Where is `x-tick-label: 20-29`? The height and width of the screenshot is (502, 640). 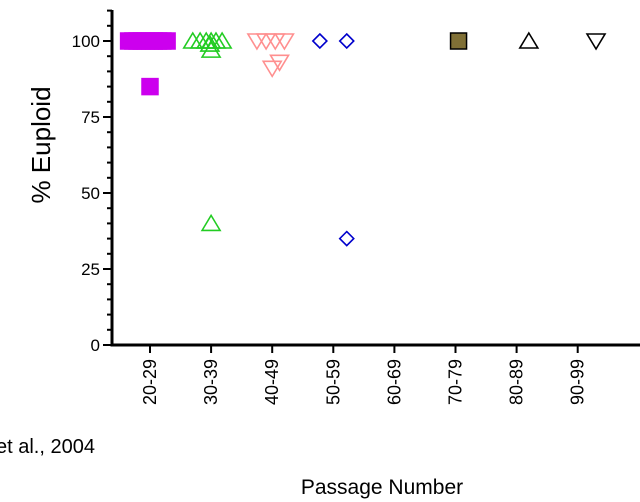 x-tick-label: 20-29 is located at coordinates (150, 382).